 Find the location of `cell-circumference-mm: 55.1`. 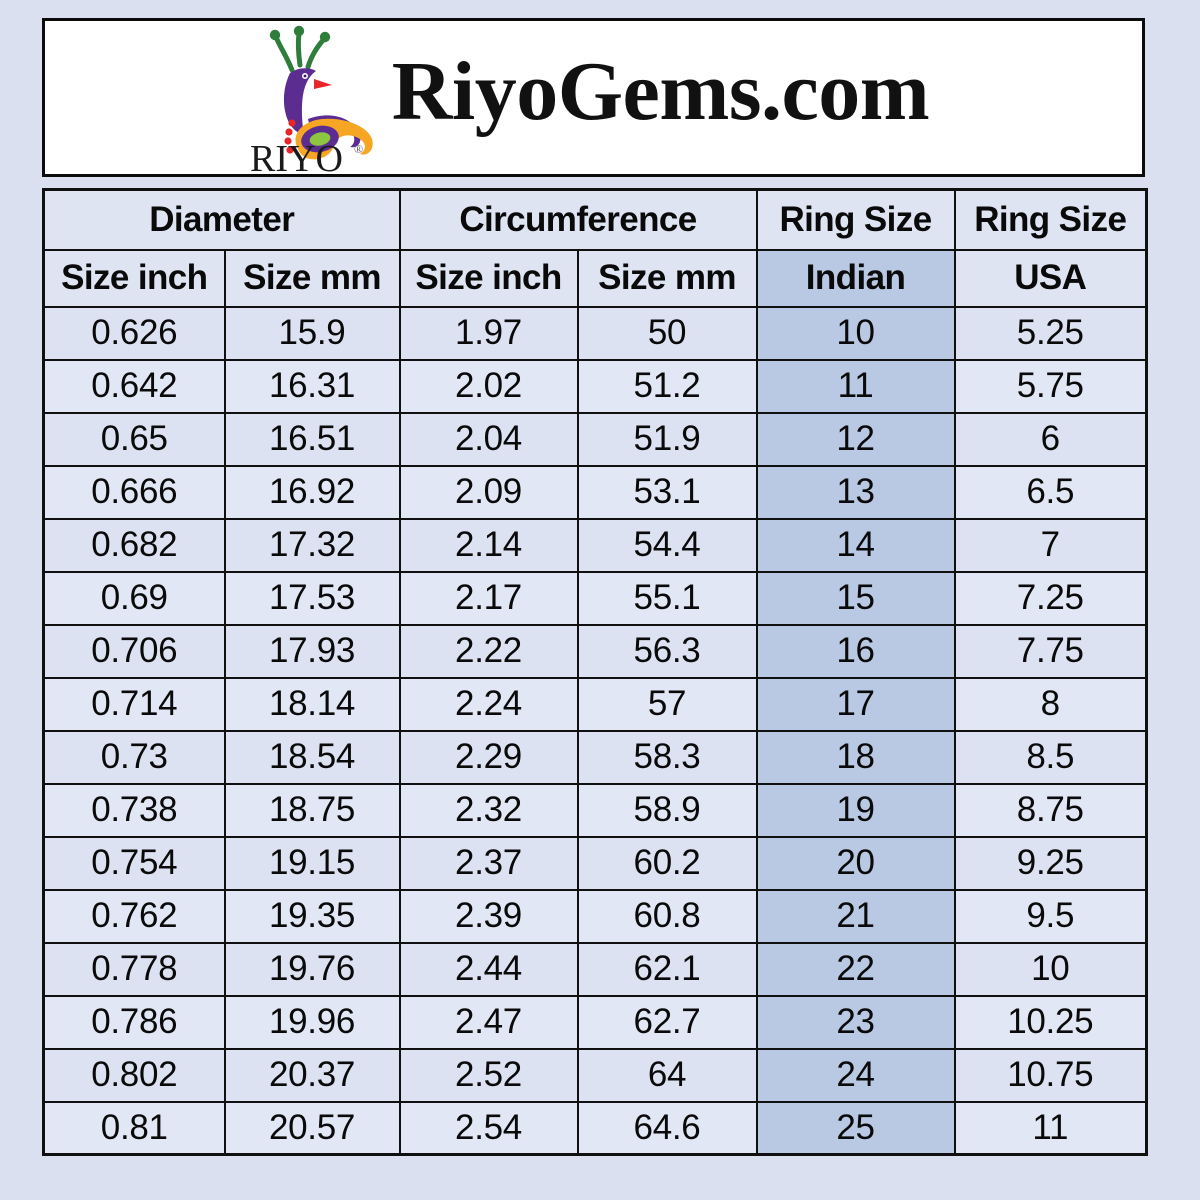

cell-circumference-mm: 55.1 is located at coordinates (667, 598).